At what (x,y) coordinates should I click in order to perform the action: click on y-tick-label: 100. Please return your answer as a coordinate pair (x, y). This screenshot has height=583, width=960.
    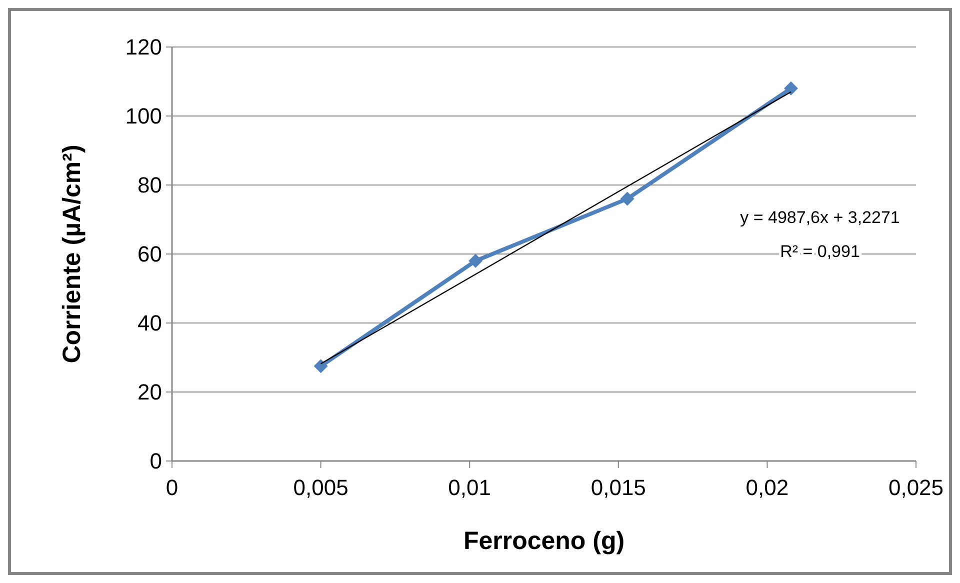
    Looking at the image, I should click on (143, 116).